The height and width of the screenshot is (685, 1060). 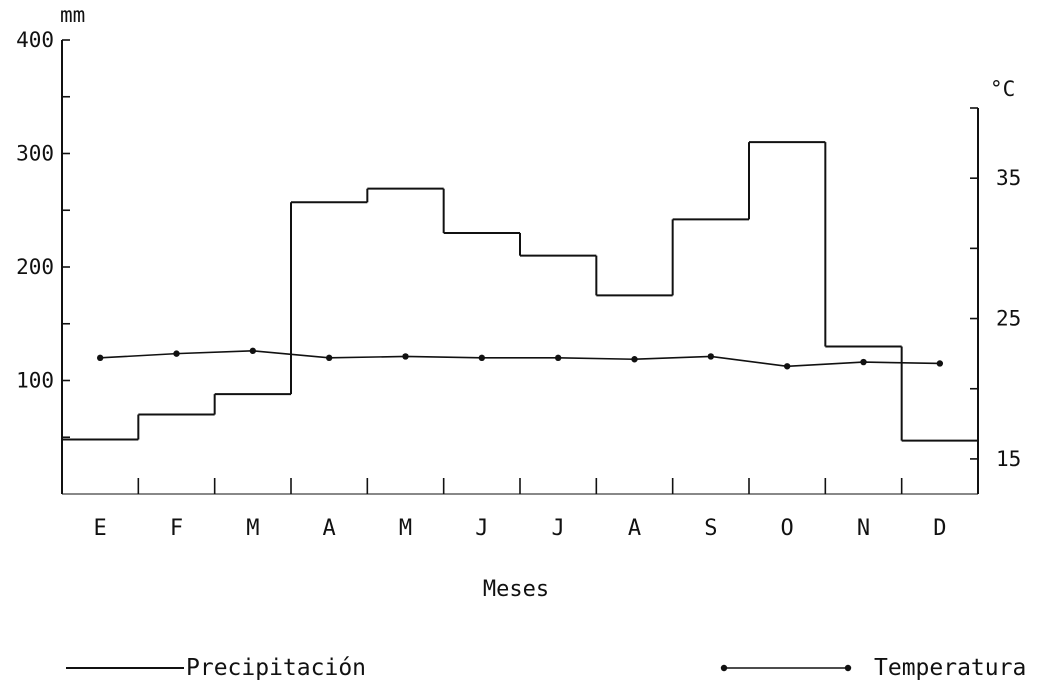 I want to click on legend: Precipitación Temperatura, so click(x=546, y=668).